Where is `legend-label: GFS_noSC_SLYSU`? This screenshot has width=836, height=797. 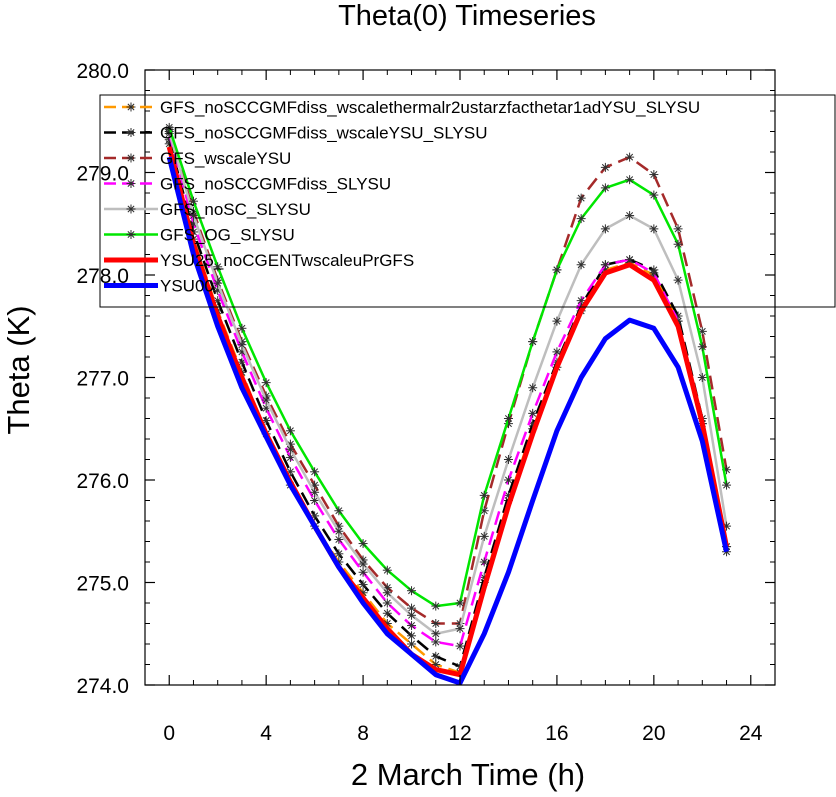 legend-label: GFS_noSC_SLYSU is located at coordinates (235, 209).